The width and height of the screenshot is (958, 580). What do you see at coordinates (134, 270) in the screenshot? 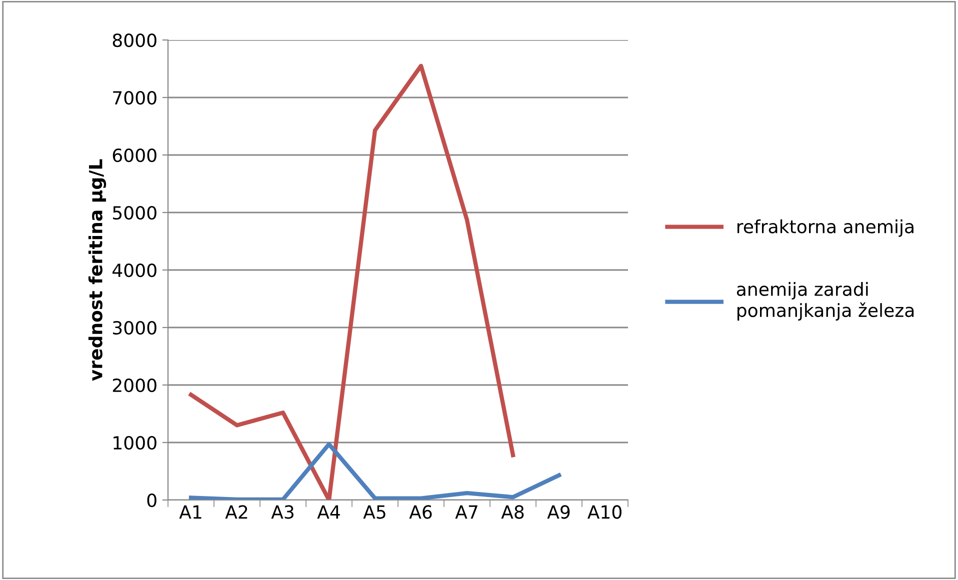
I see `y-tick-label: 4000` at bounding box center [134, 270].